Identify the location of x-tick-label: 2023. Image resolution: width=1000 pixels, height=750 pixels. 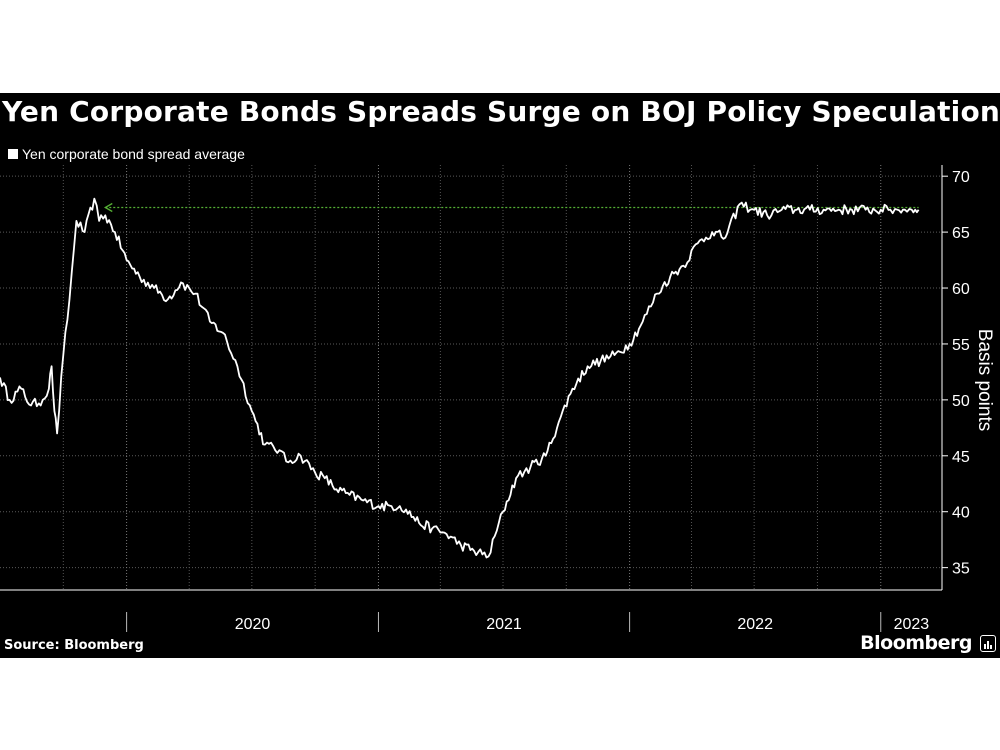
(912, 624).